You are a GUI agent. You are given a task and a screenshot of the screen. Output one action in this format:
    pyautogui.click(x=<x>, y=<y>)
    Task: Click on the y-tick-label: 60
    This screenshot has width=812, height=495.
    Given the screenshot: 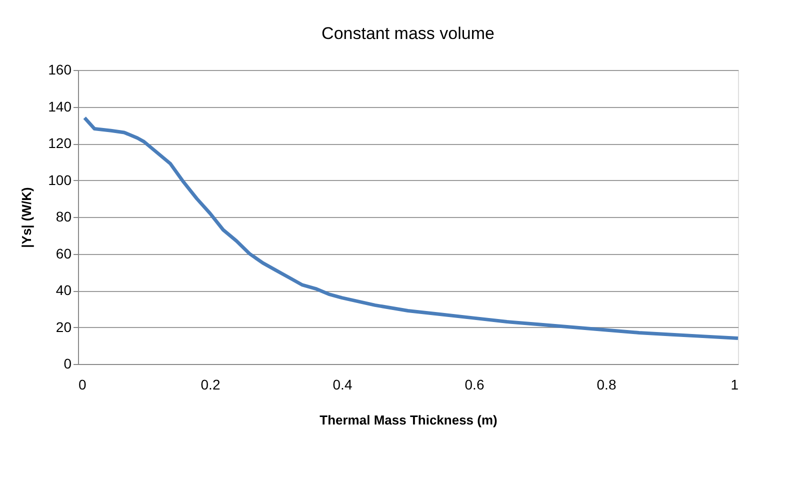 What is the action you would take?
    pyautogui.click(x=64, y=253)
    